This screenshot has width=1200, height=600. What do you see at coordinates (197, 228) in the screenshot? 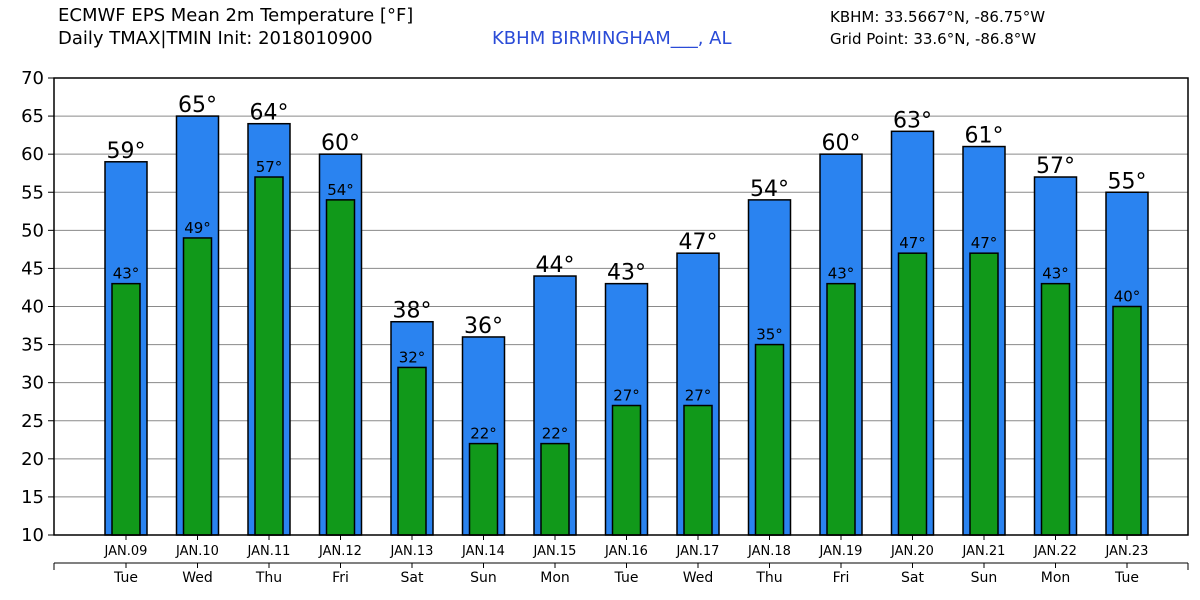
I see `tmin-label: 49°` at bounding box center [197, 228].